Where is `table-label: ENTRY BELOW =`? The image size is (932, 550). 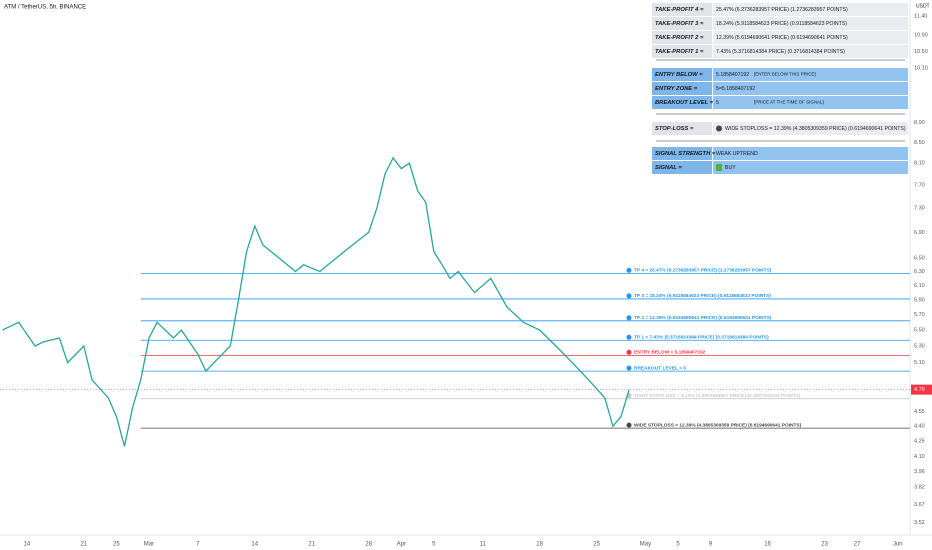 table-label: ENTRY BELOW = is located at coordinates (679, 75).